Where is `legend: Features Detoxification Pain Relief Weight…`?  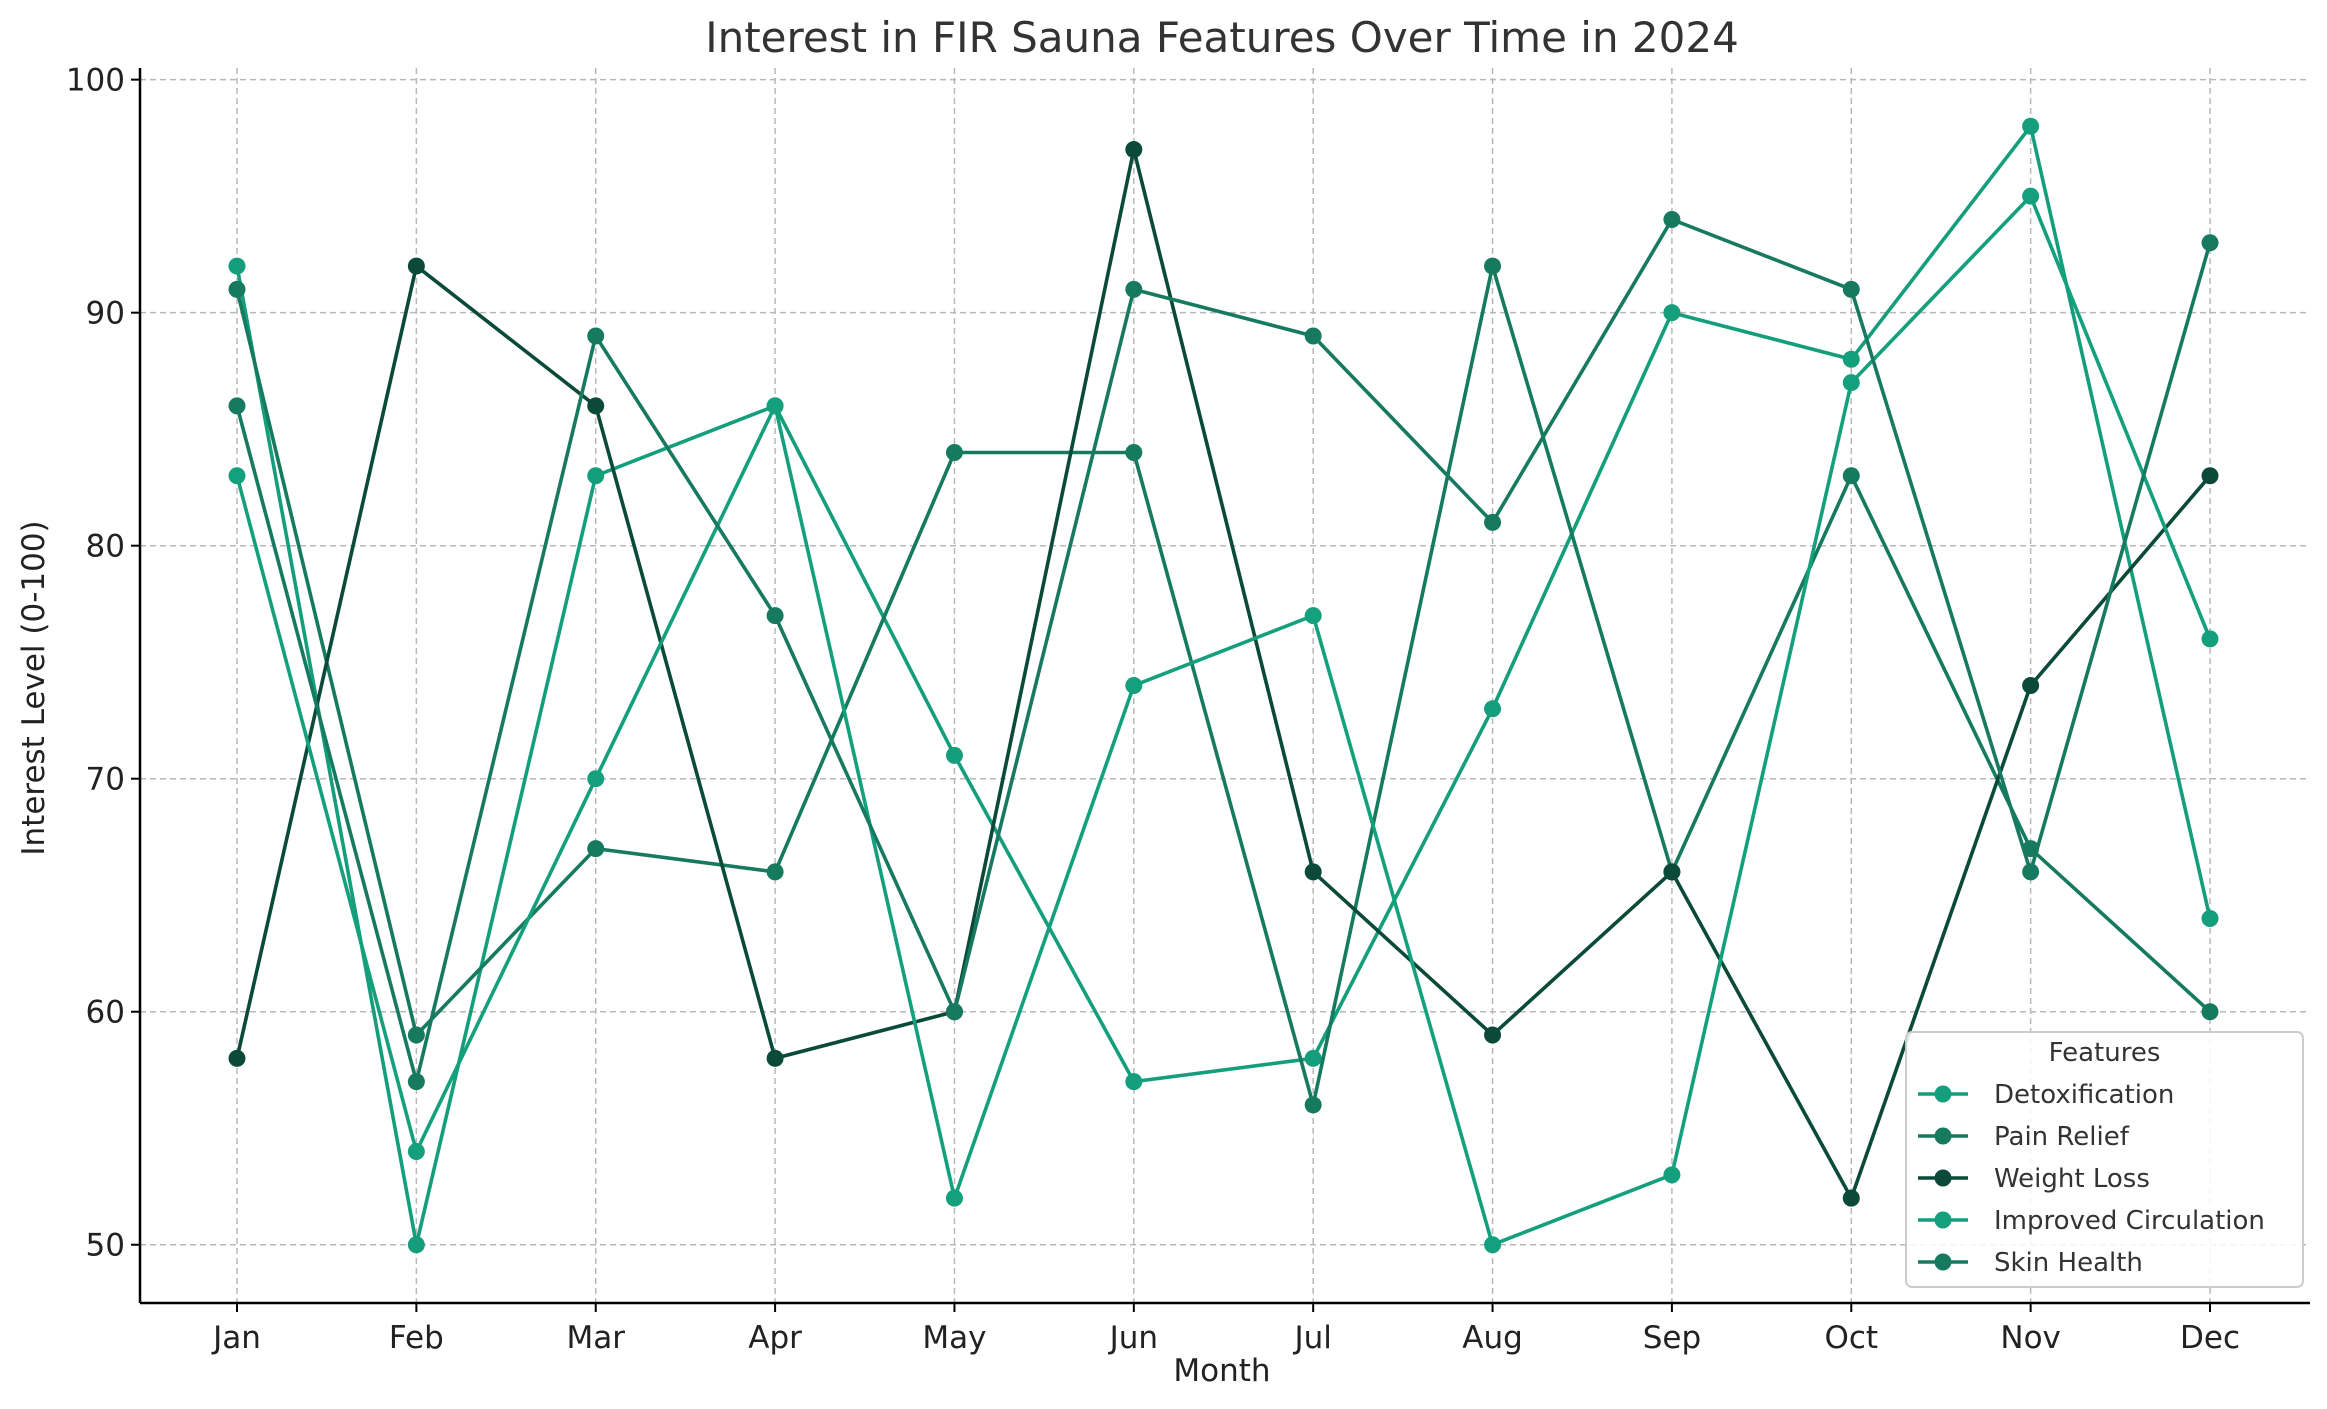
legend: Features Detoxification Pain Relief Weight… is located at coordinates (2104, 1159).